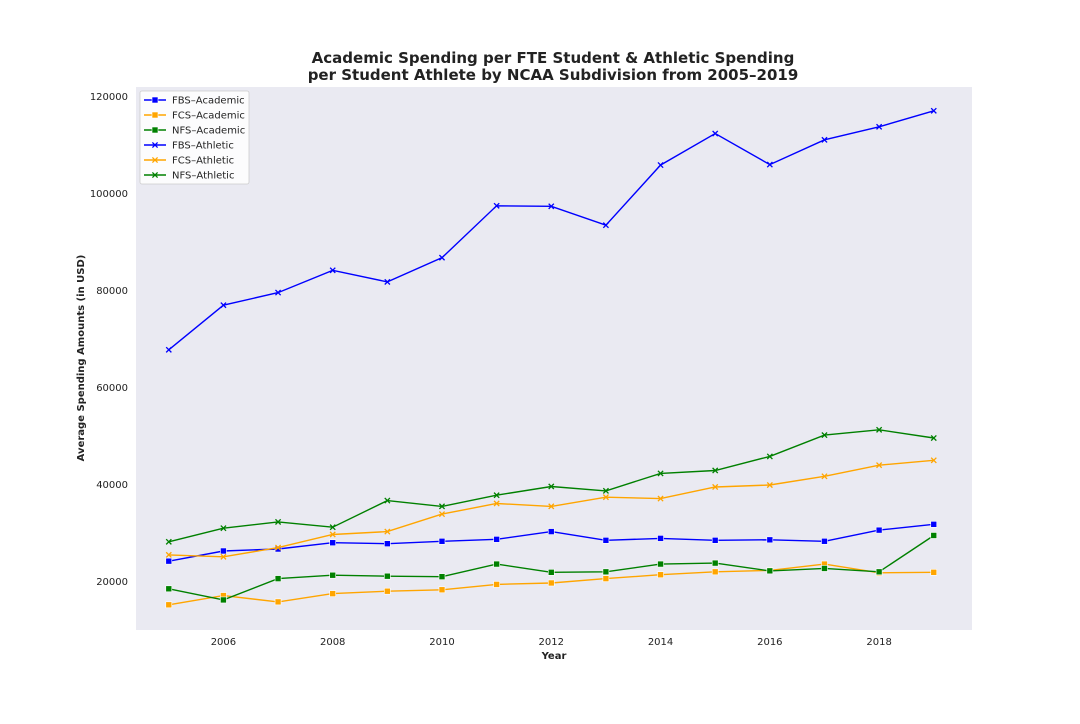  What do you see at coordinates (660, 642) in the screenshot?
I see `x-tick-label: 2014` at bounding box center [660, 642].